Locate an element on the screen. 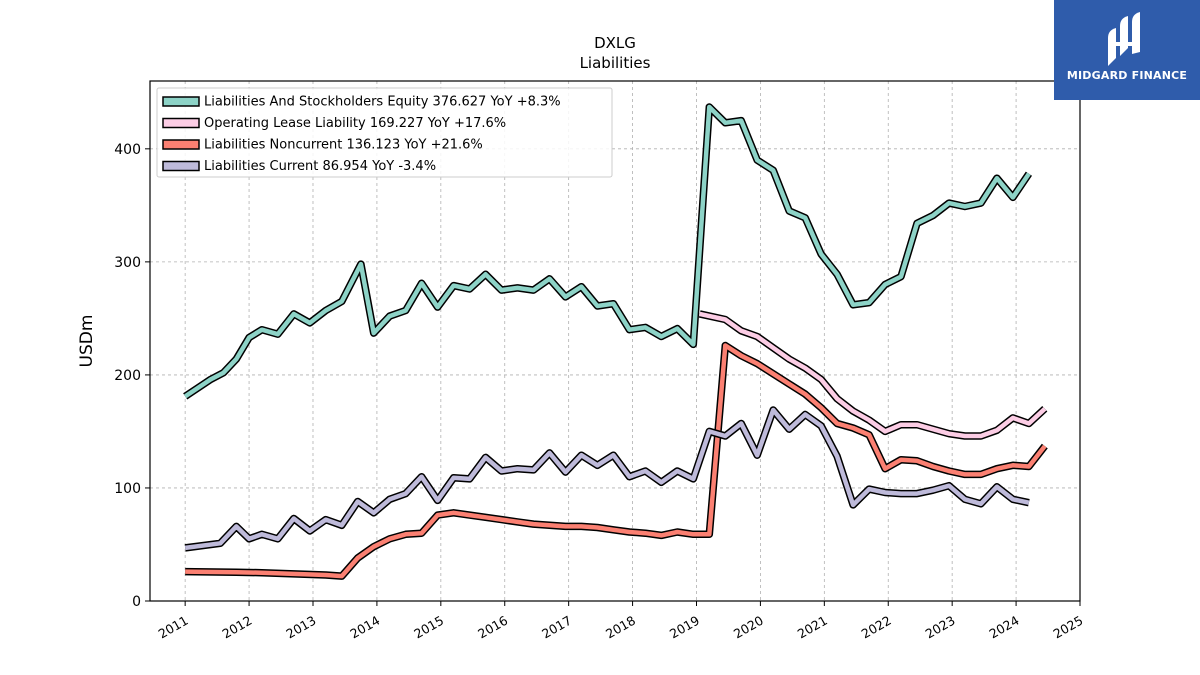 The image size is (1200, 675). x-tick-label: 2018 is located at coordinates (620, 627).